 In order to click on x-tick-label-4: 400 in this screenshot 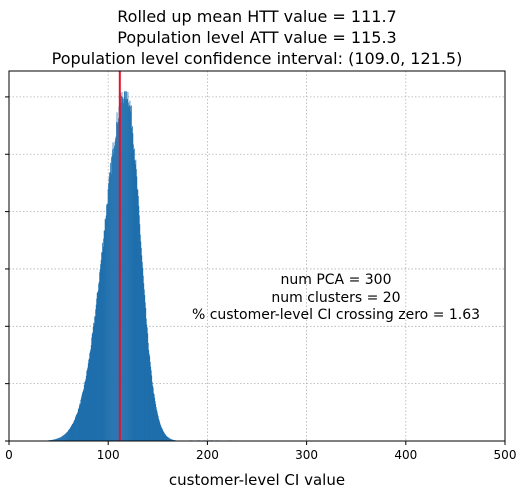, I will do `click(405, 455)`.